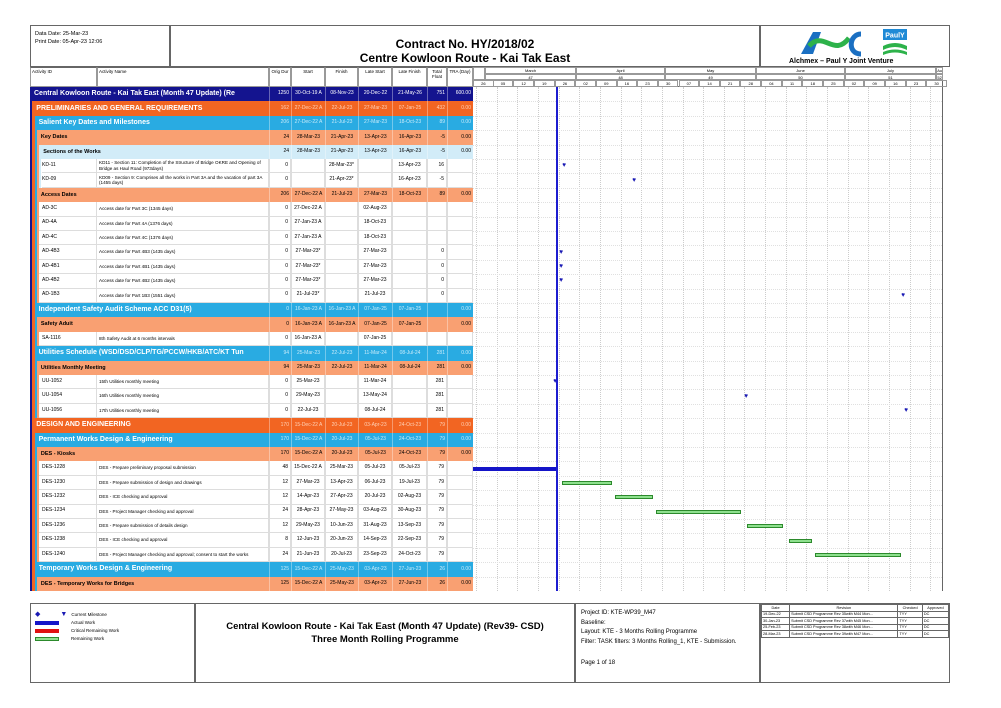 The width and height of the screenshot is (1001, 708). Describe the element at coordinates (375, 223) in the screenshot. I see `cell-ls: 18-Oct-23` at that location.